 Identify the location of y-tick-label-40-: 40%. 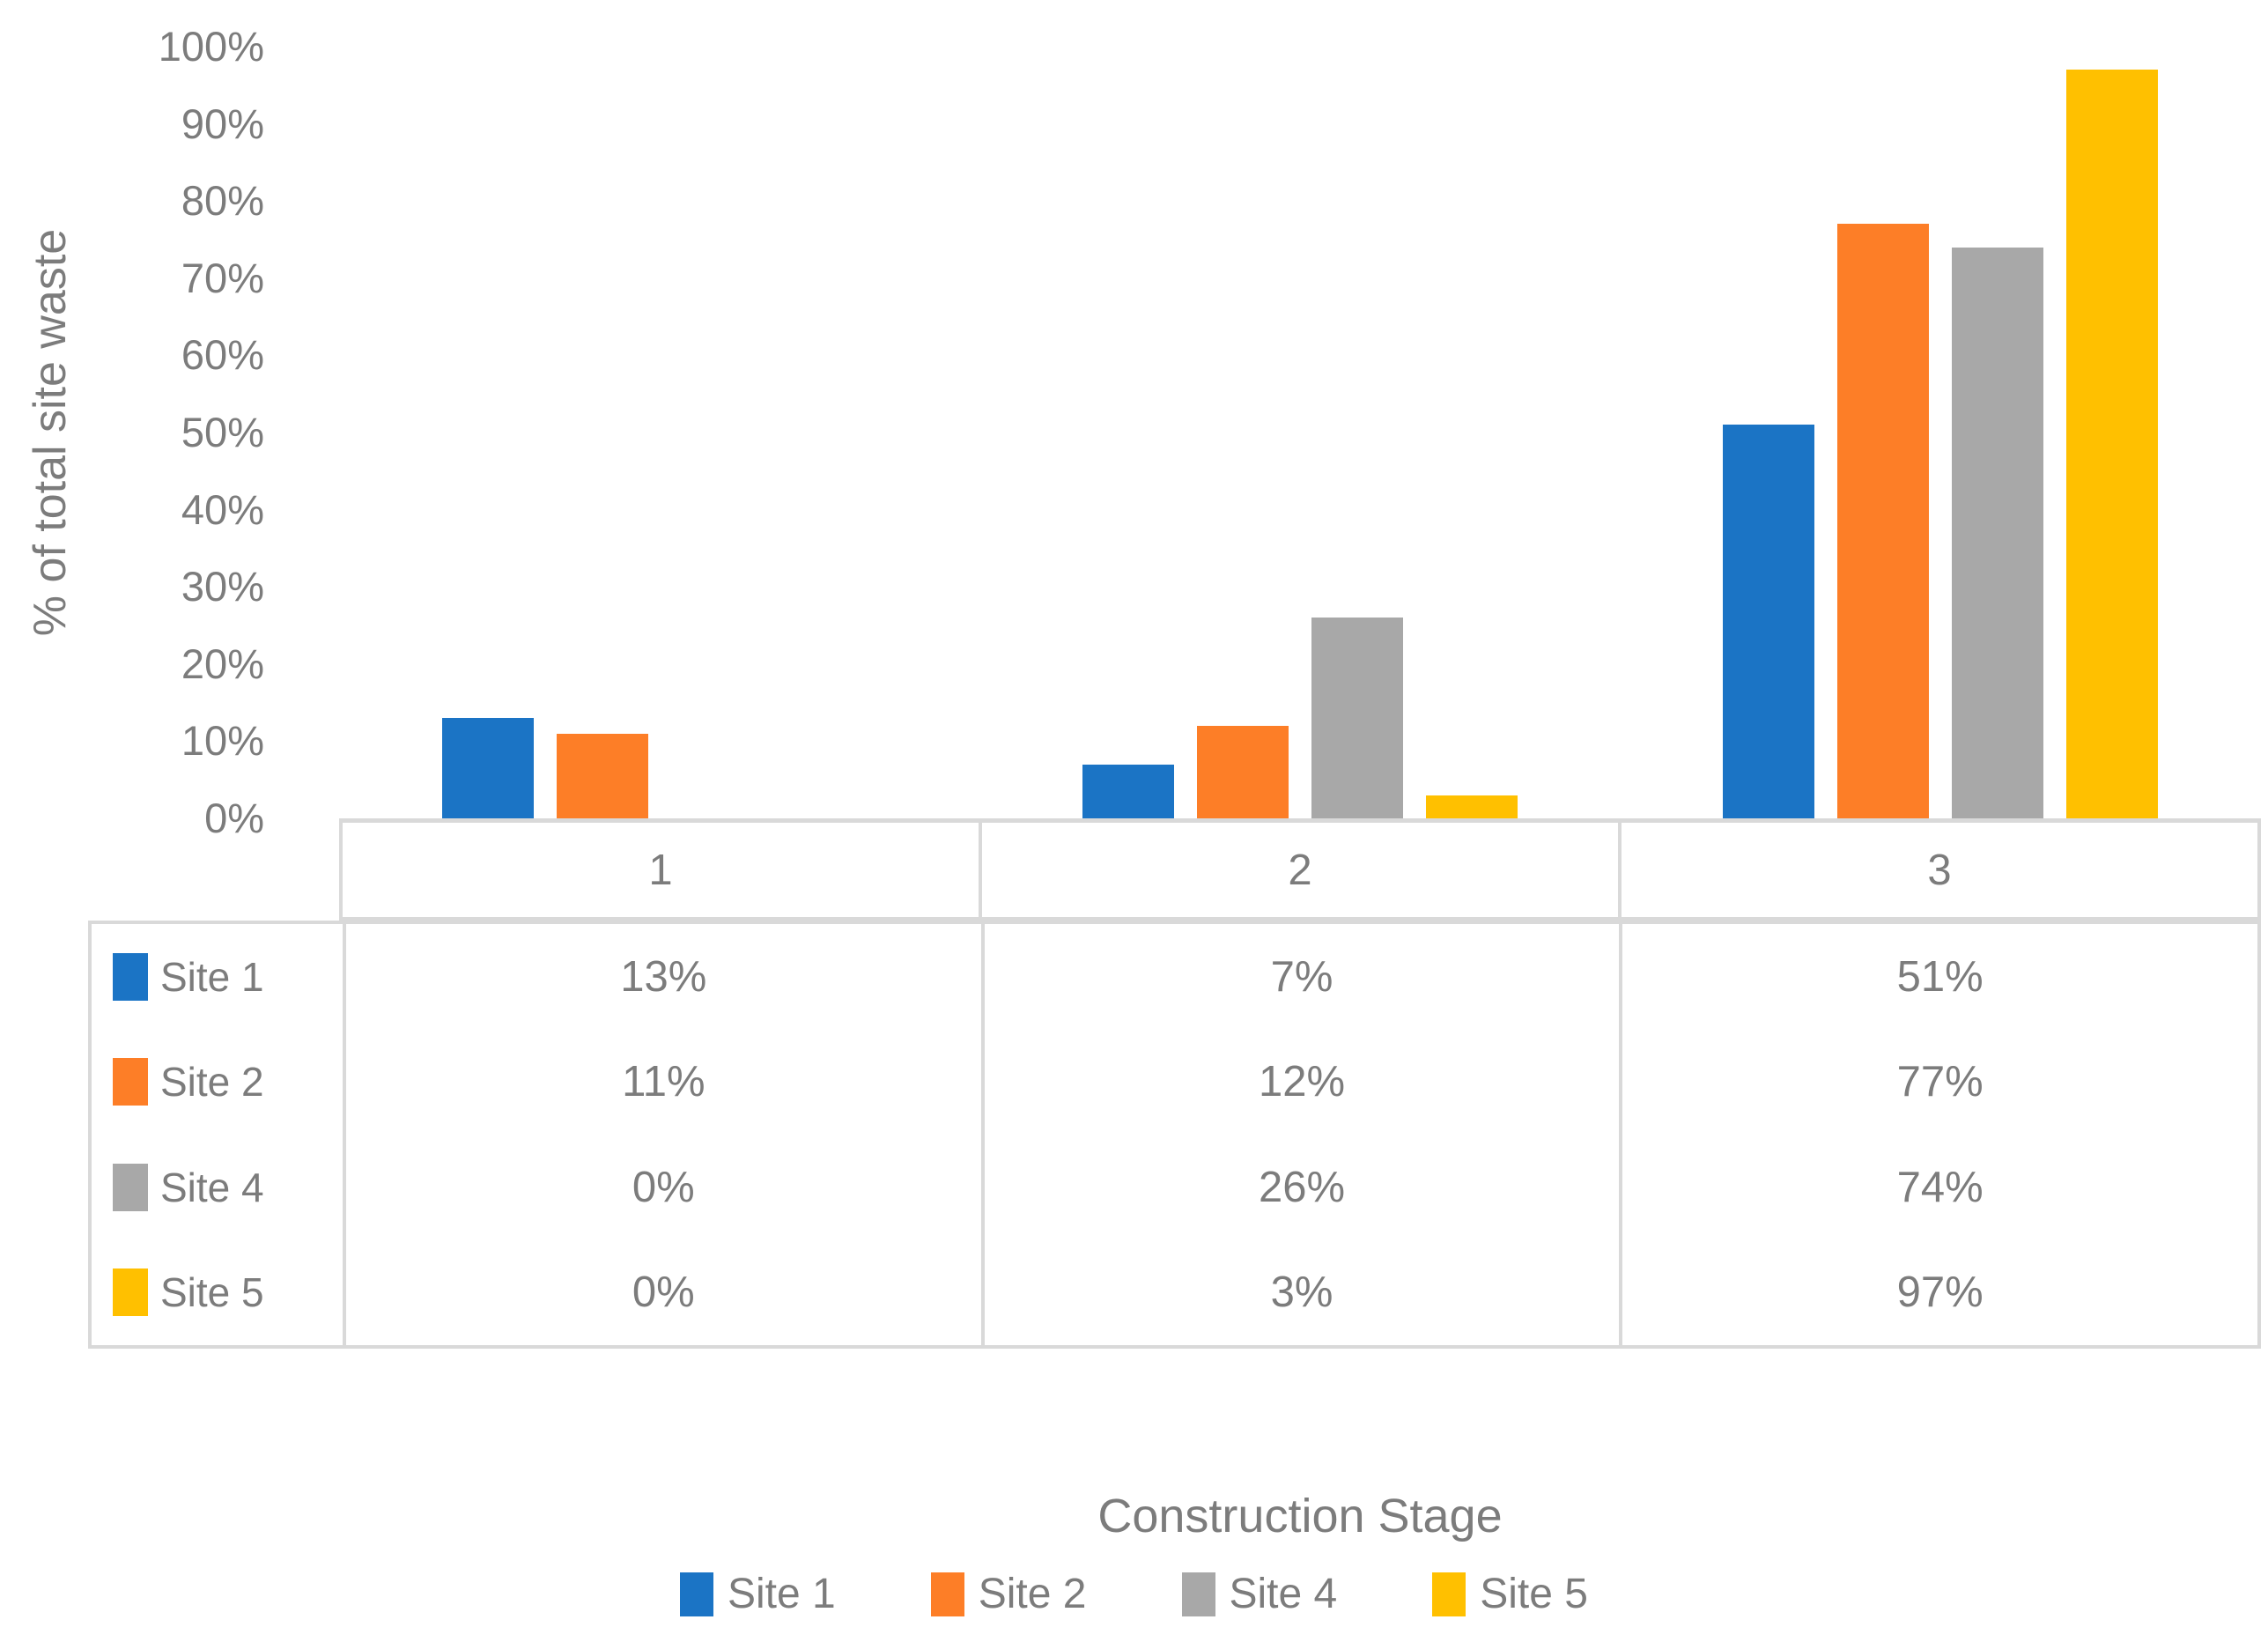
(223, 509).